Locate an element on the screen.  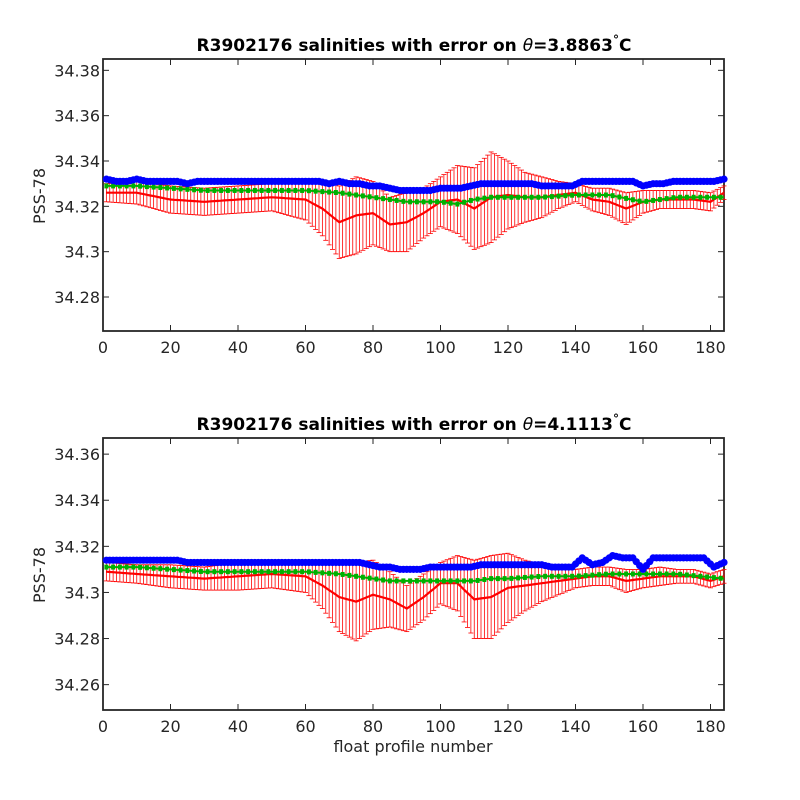
series-green is located at coordinates (414, 574).